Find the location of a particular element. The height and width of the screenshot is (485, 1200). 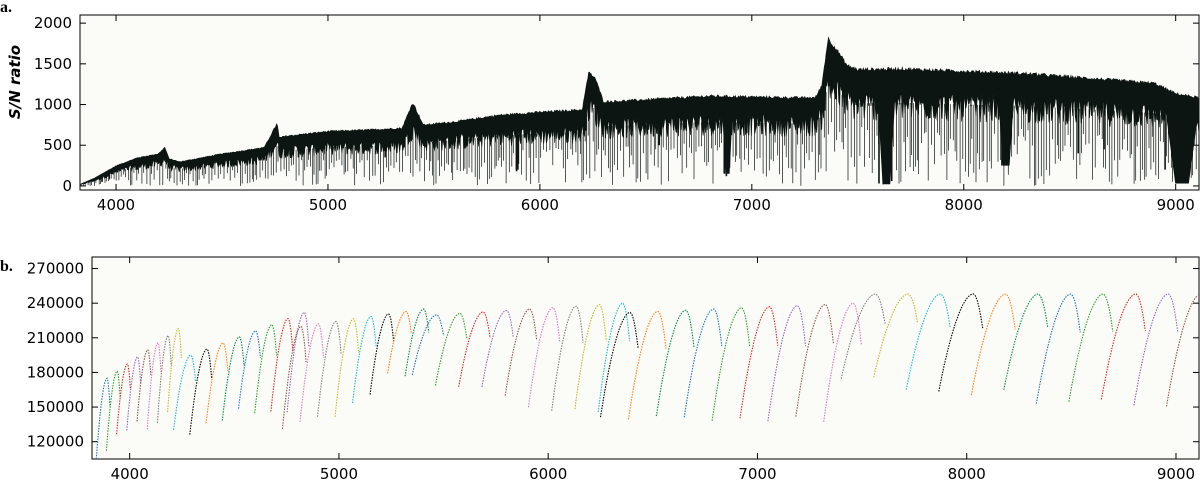

panel-b-y-tick-label: 210000 is located at coordinates (55, 338).